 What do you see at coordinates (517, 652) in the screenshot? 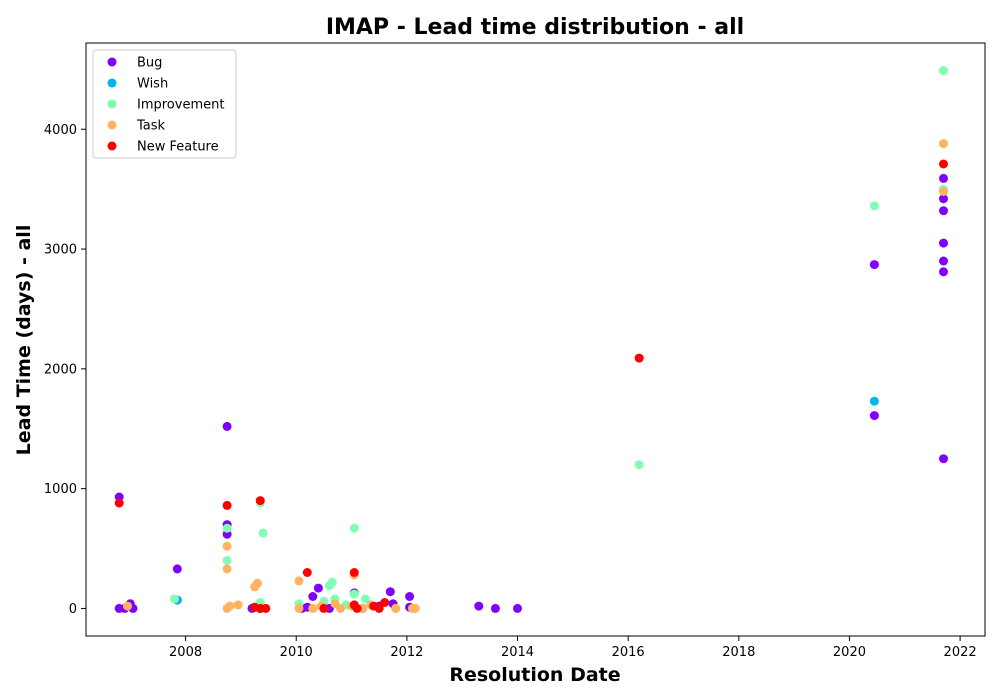
I see `x-tick-label: 2014` at bounding box center [517, 652].